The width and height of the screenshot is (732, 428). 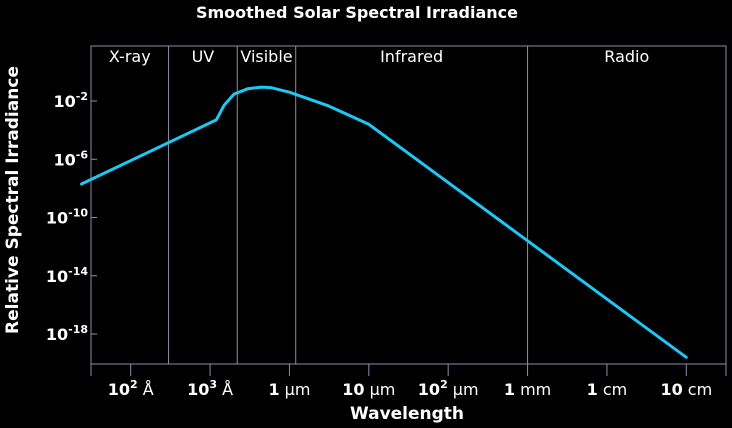 What do you see at coordinates (71, 158) in the screenshot?
I see `y-tick-label: 10-6` at bounding box center [71, 158].